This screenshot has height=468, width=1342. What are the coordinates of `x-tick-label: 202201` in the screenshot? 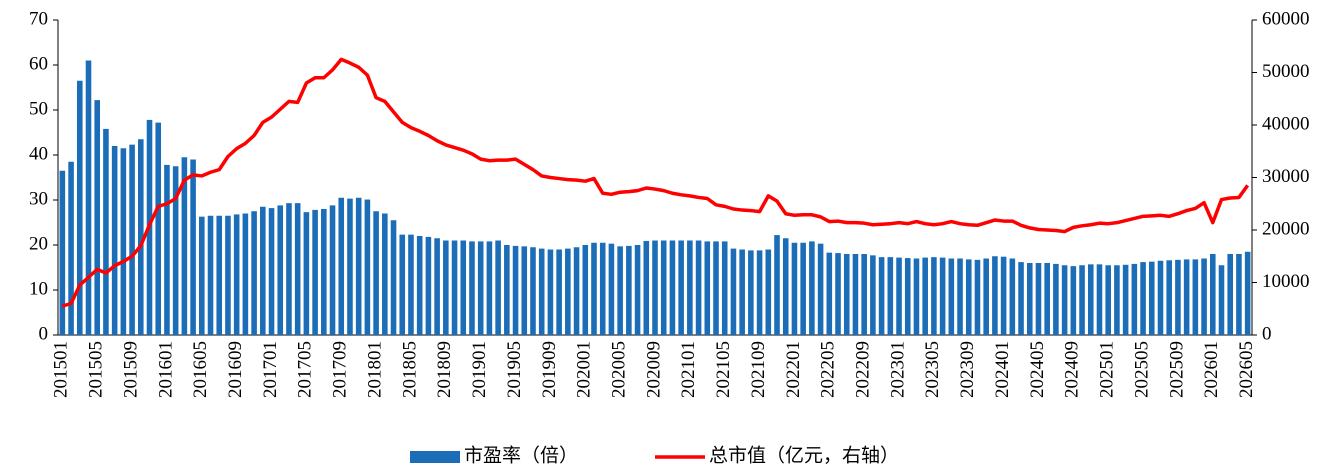 It's located at (793, 369).